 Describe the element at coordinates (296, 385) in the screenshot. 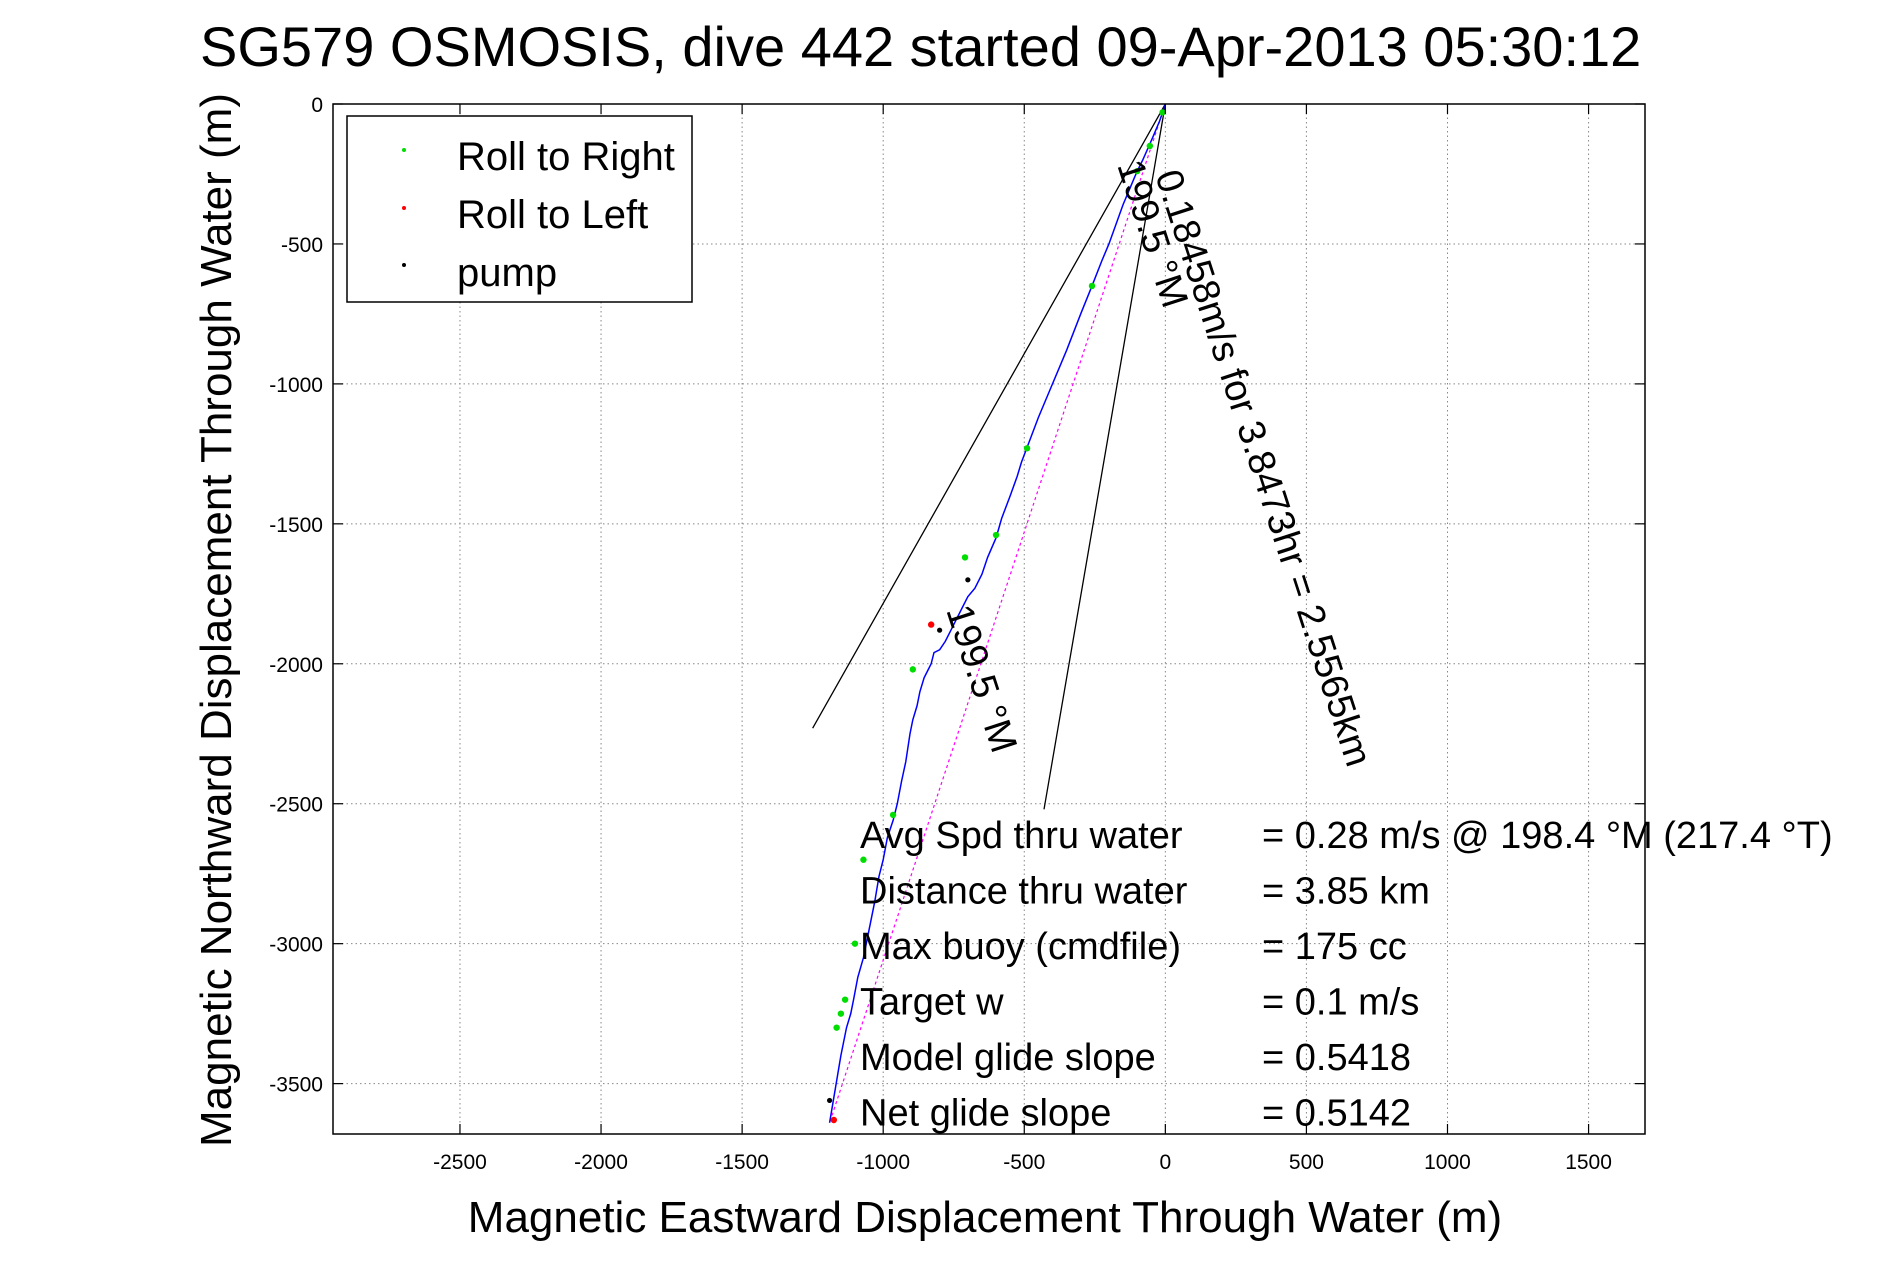

I see `y-tick-label: -1000` at that location.